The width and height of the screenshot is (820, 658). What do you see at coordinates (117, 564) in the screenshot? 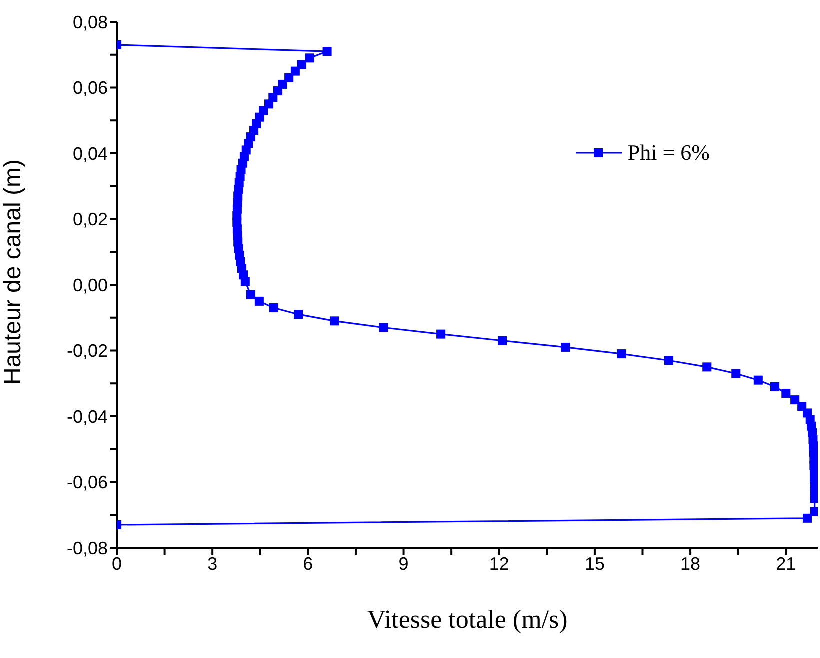
I see `x-tick-label: 0` at bounding box center [117, 564].